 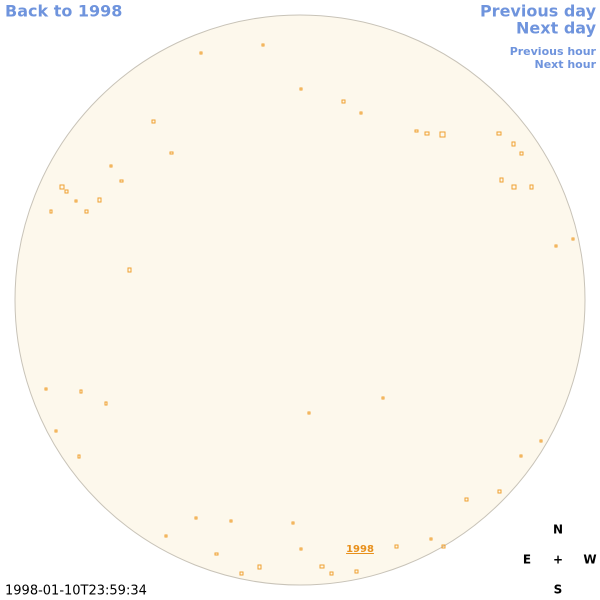 What do you see at coordinates (556, 28) in the screenshot?
I see `next-day-link: Next day` at bounding box center [556, 28].